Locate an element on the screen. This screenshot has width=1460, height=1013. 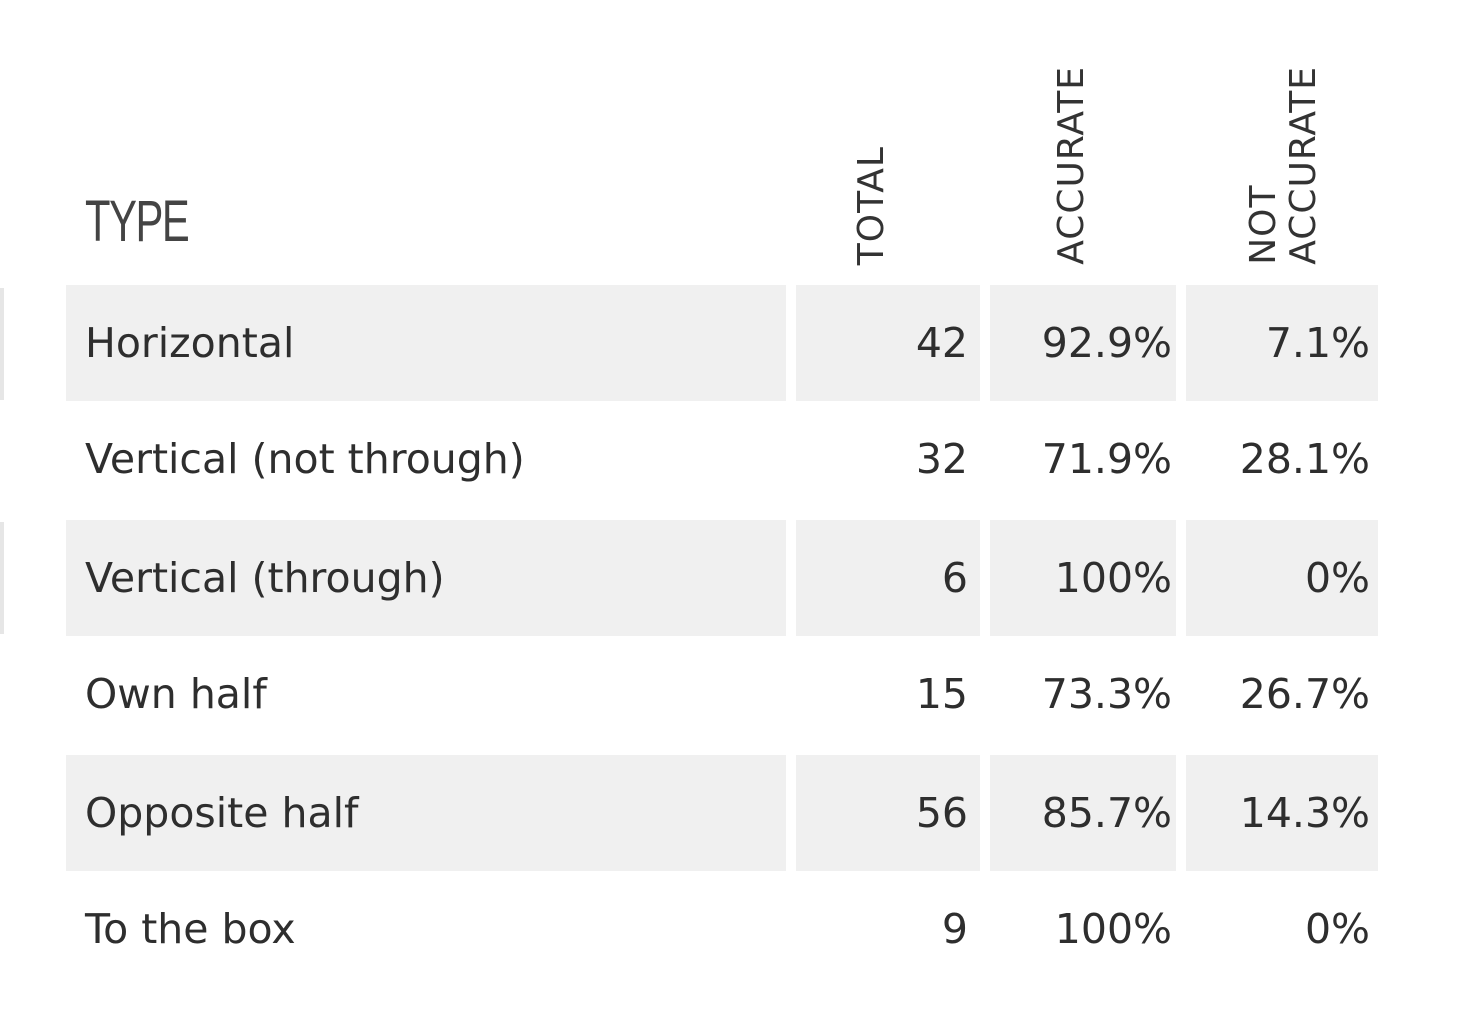
cell-total: 32 is located at coordinates (941, 459).